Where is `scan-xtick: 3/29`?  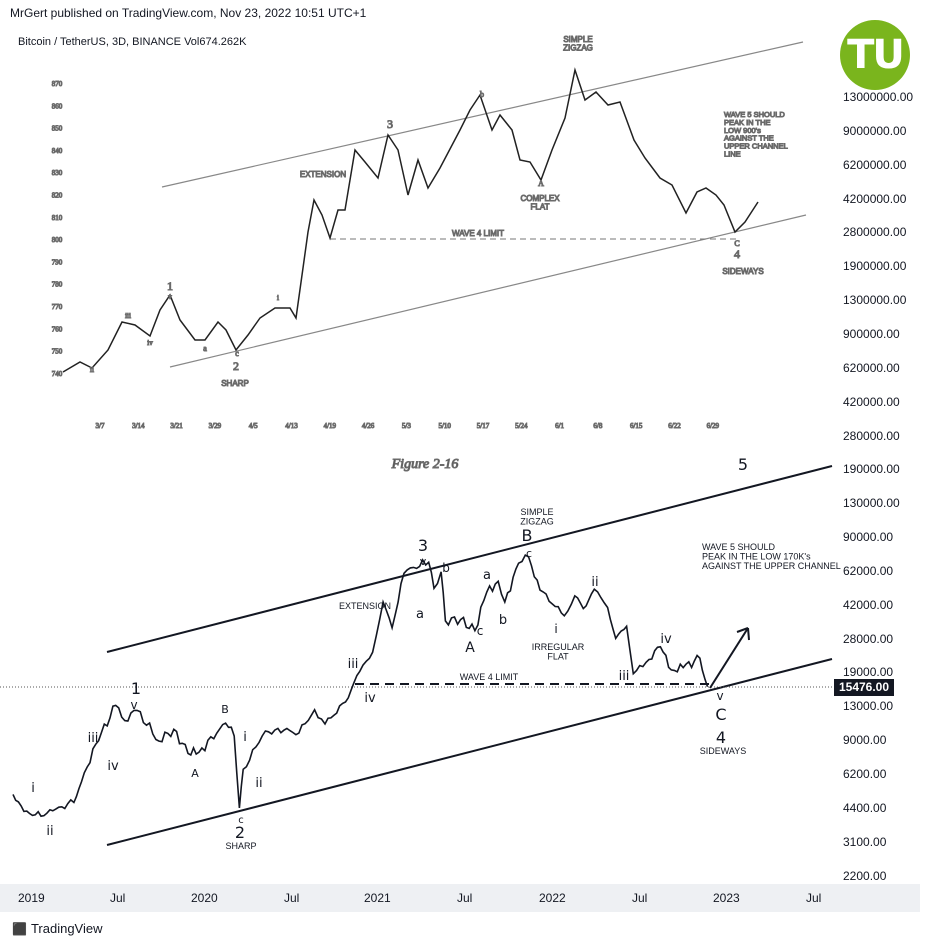 scan-xtick: 3/29 is located at coordinates (215, 426).